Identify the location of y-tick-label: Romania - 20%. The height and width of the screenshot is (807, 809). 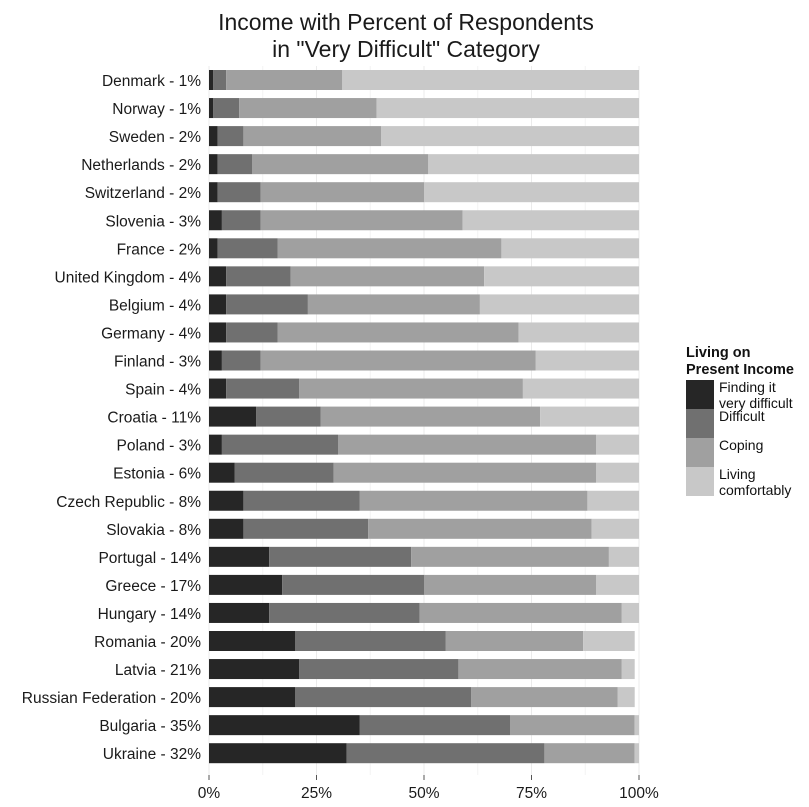
(147, 642).